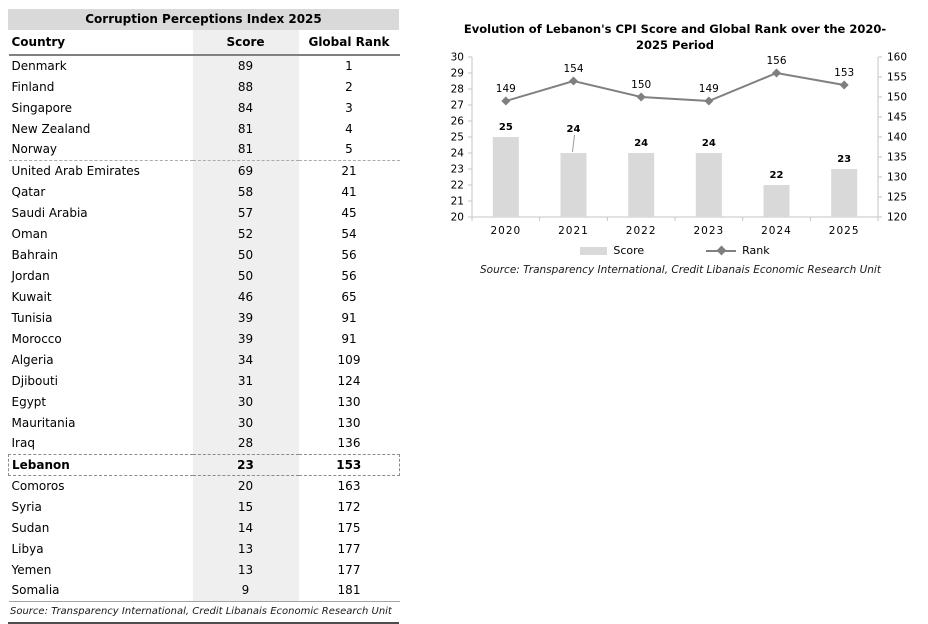  What do you see at coordinates (505, 231) in the screenshot?
I see `svg-text: 2020` at bounding box center [505, 231].